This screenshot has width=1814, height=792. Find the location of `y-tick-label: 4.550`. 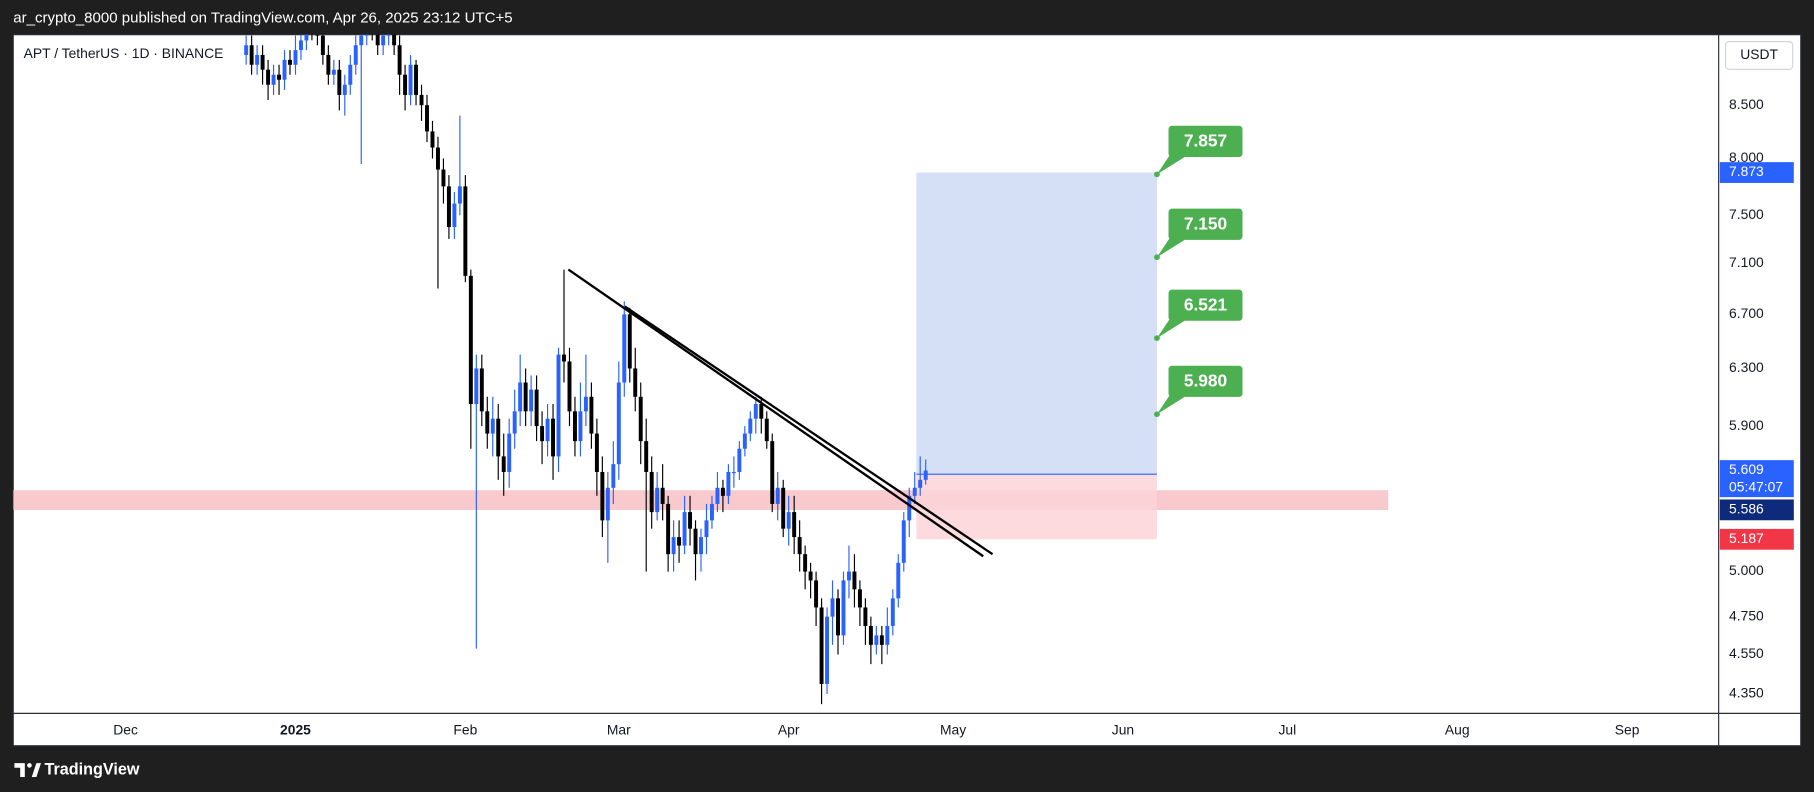

y-tick-label: 4.550 is located at coordinates (1746, 653).